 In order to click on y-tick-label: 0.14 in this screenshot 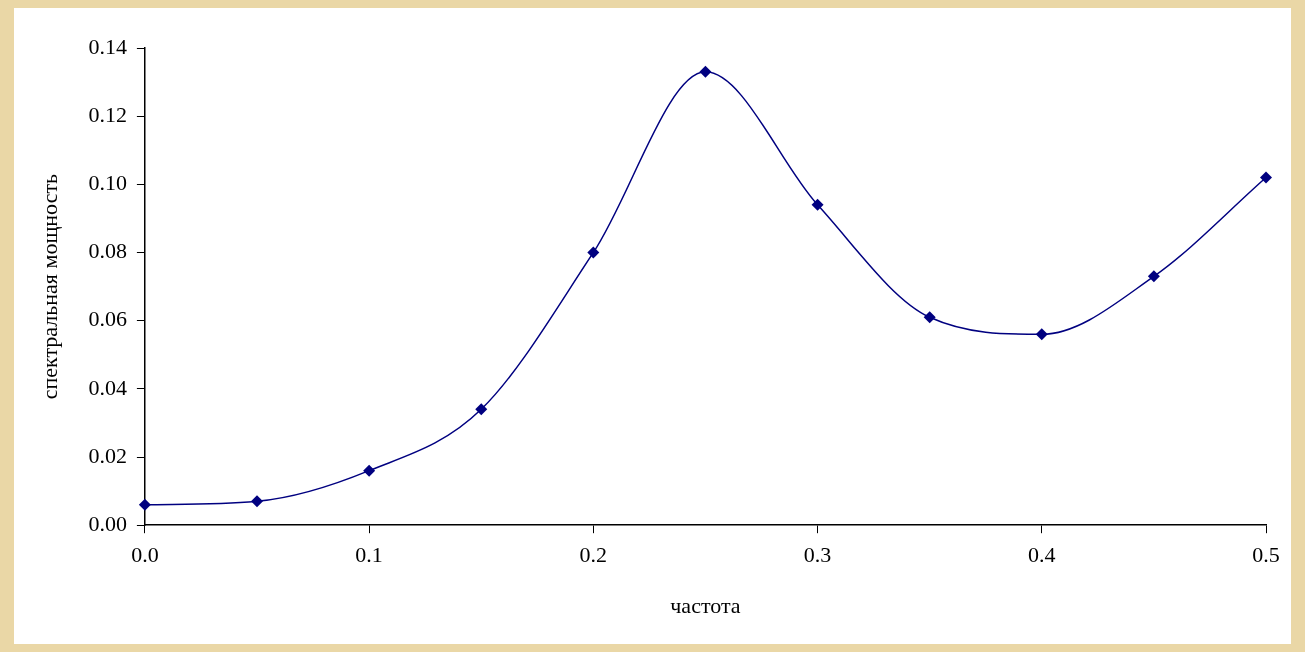, I will do `click(107, 46)`.